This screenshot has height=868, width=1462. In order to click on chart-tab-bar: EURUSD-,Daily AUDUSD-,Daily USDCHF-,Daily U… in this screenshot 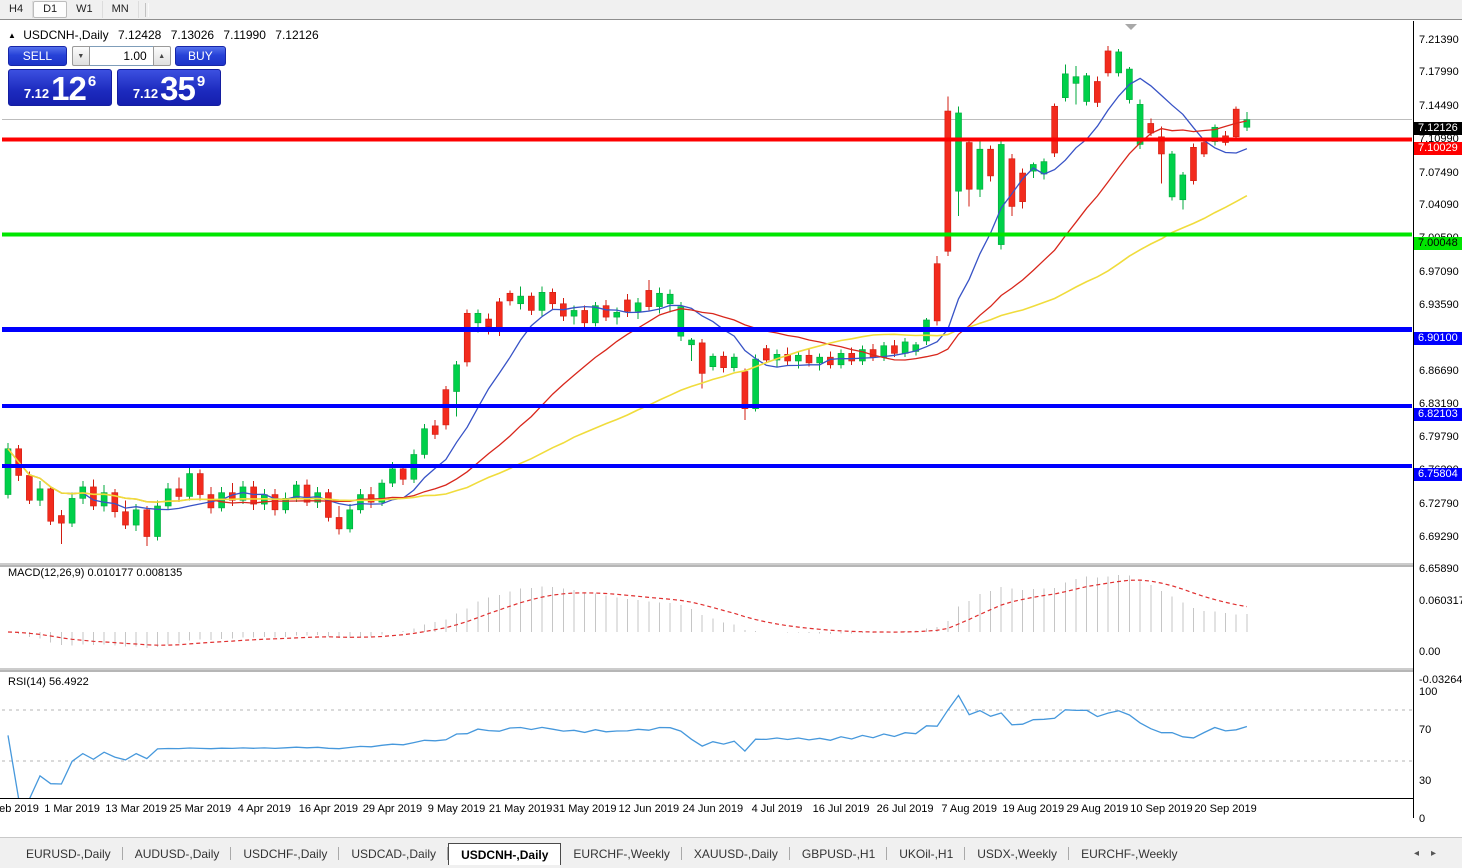, I will do `click(602, 854)`.